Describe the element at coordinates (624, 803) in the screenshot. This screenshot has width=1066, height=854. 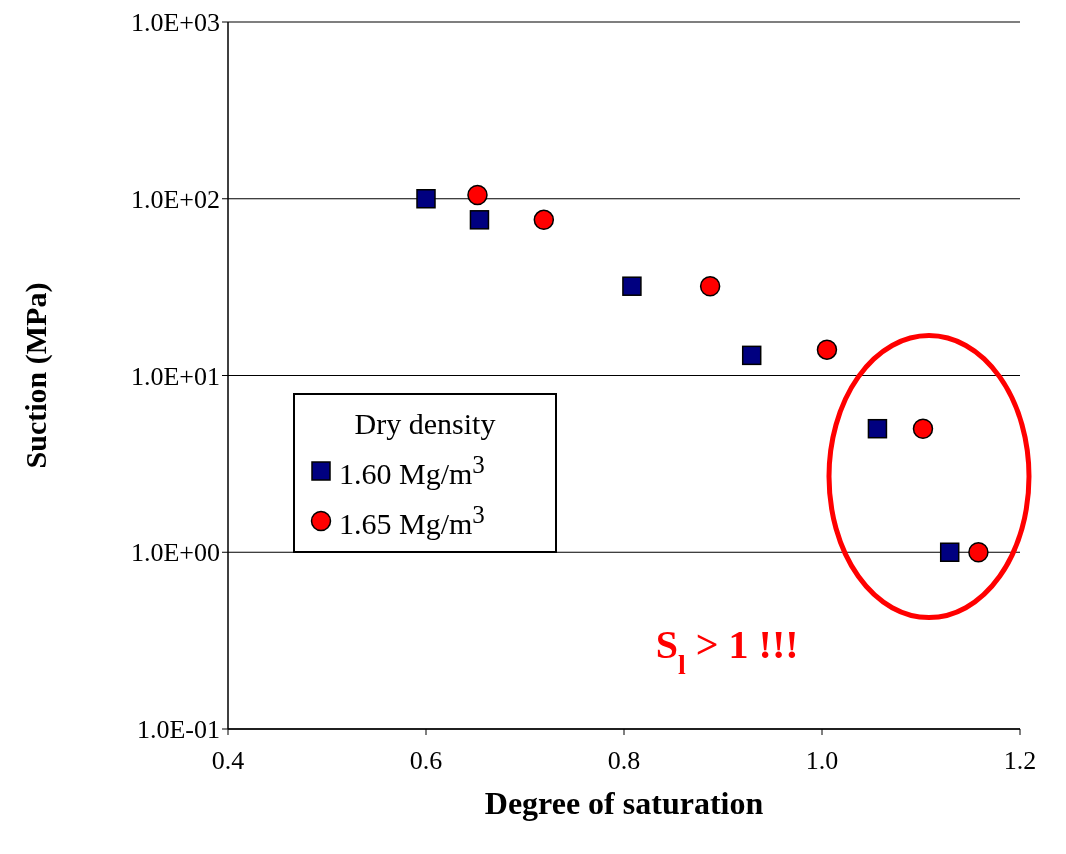
I see `x-axis-title: Degree of saturation` at that location.